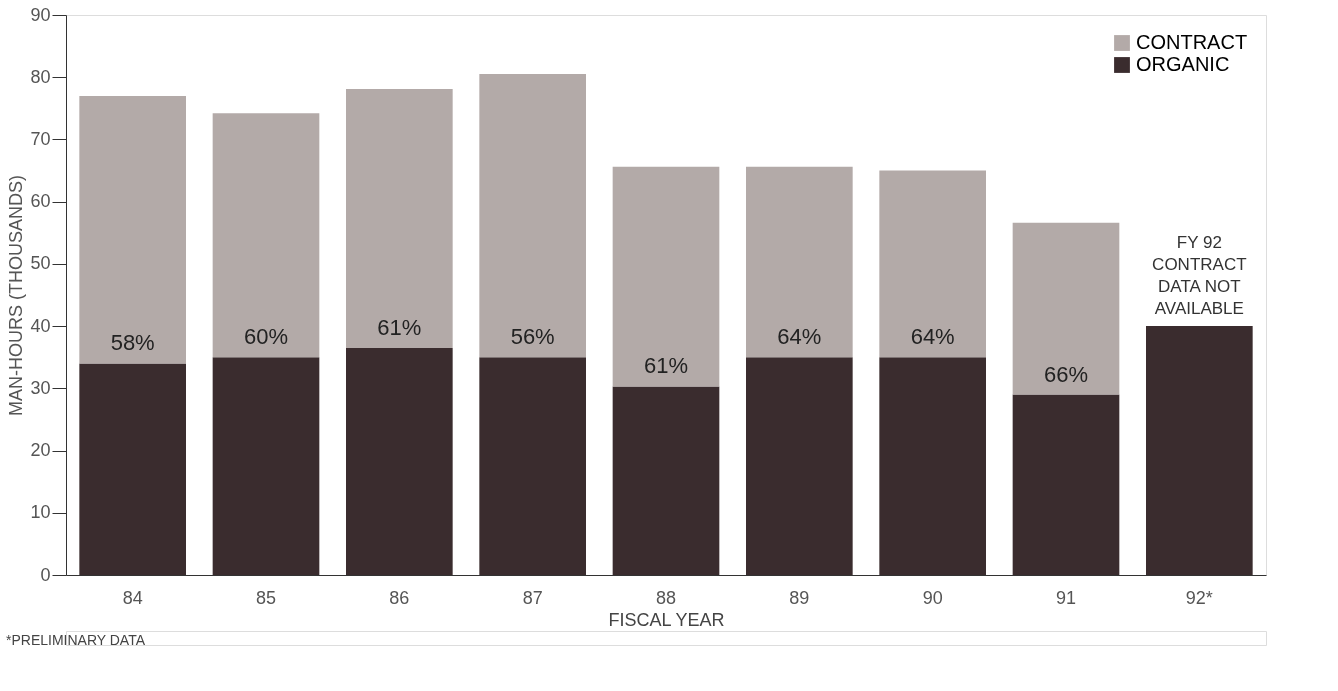 This screenshot has height=691, width=1338. I want to click on y-tick-label: 70, so click(40, 138).